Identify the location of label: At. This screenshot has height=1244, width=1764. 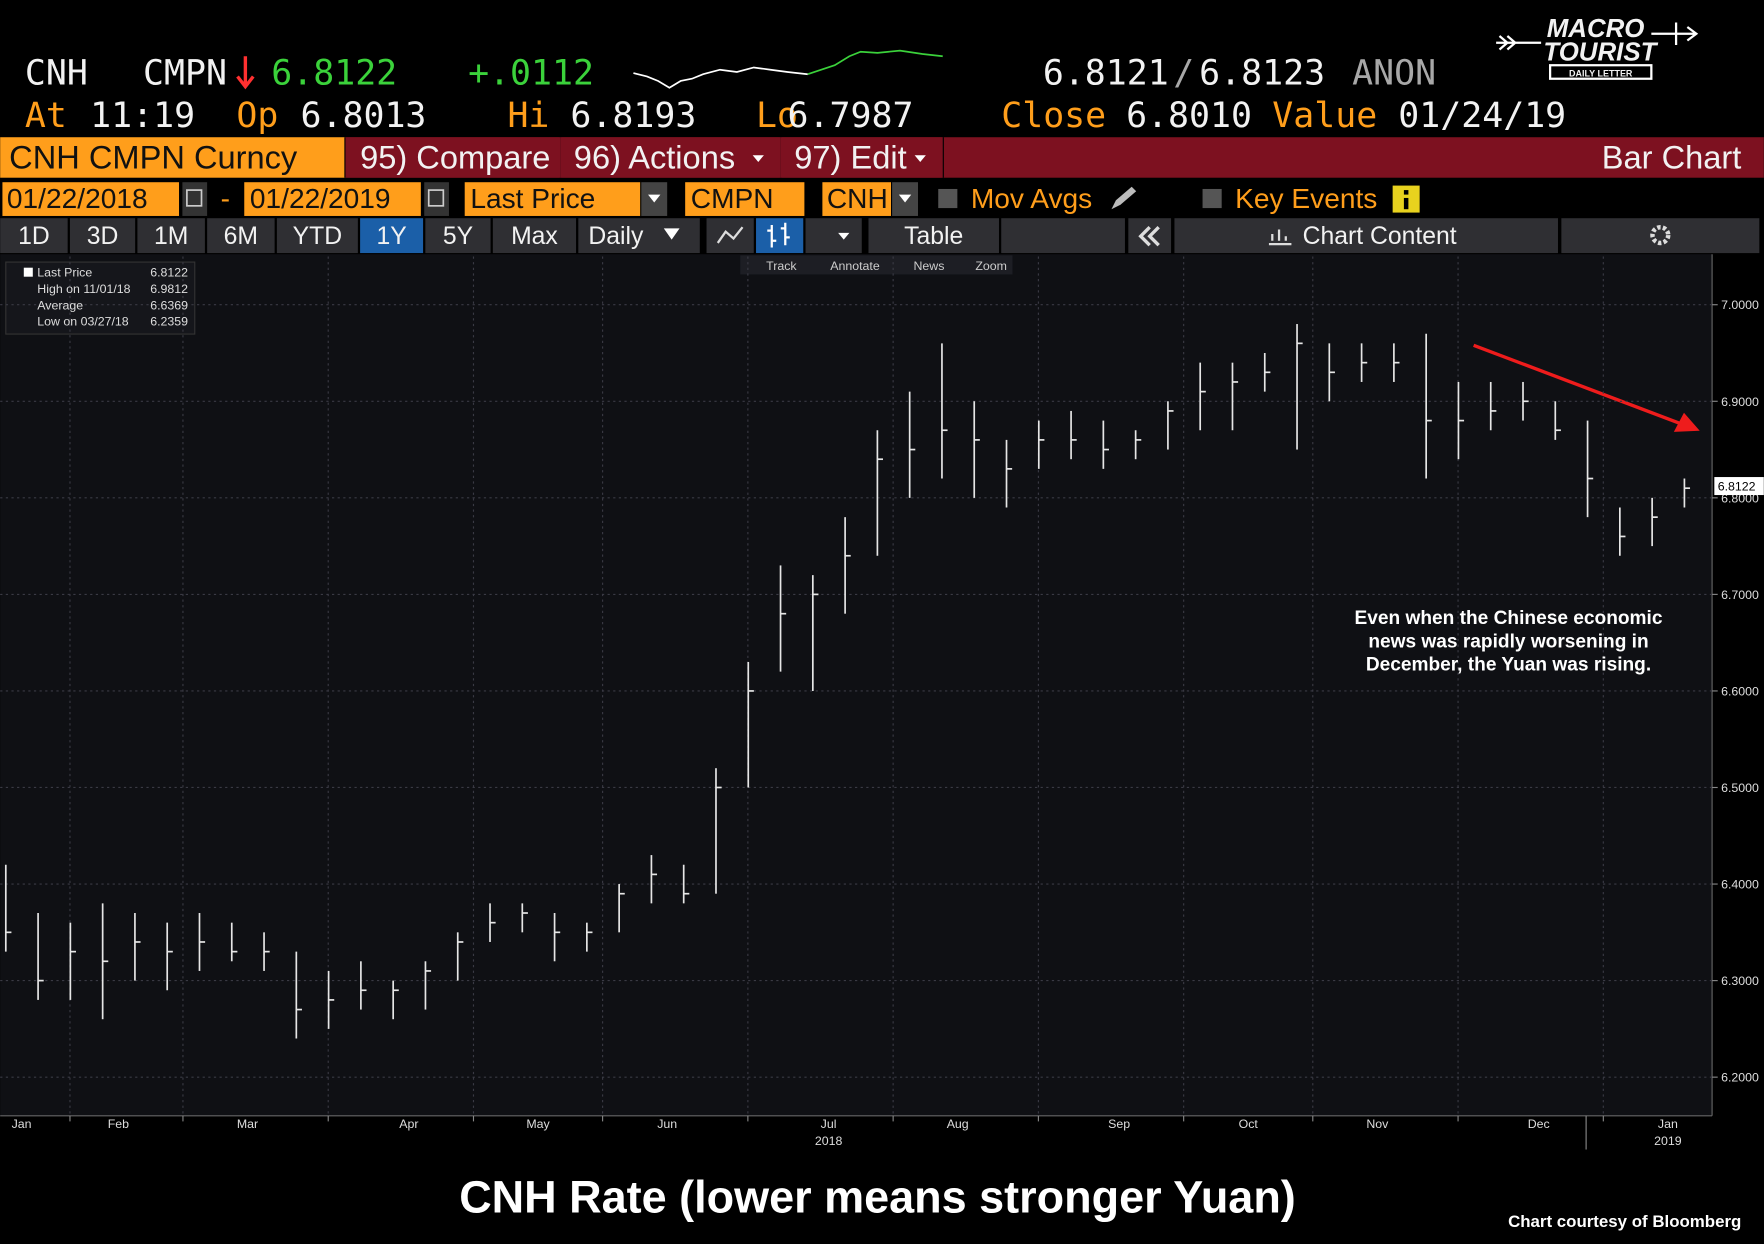
(46, 116).